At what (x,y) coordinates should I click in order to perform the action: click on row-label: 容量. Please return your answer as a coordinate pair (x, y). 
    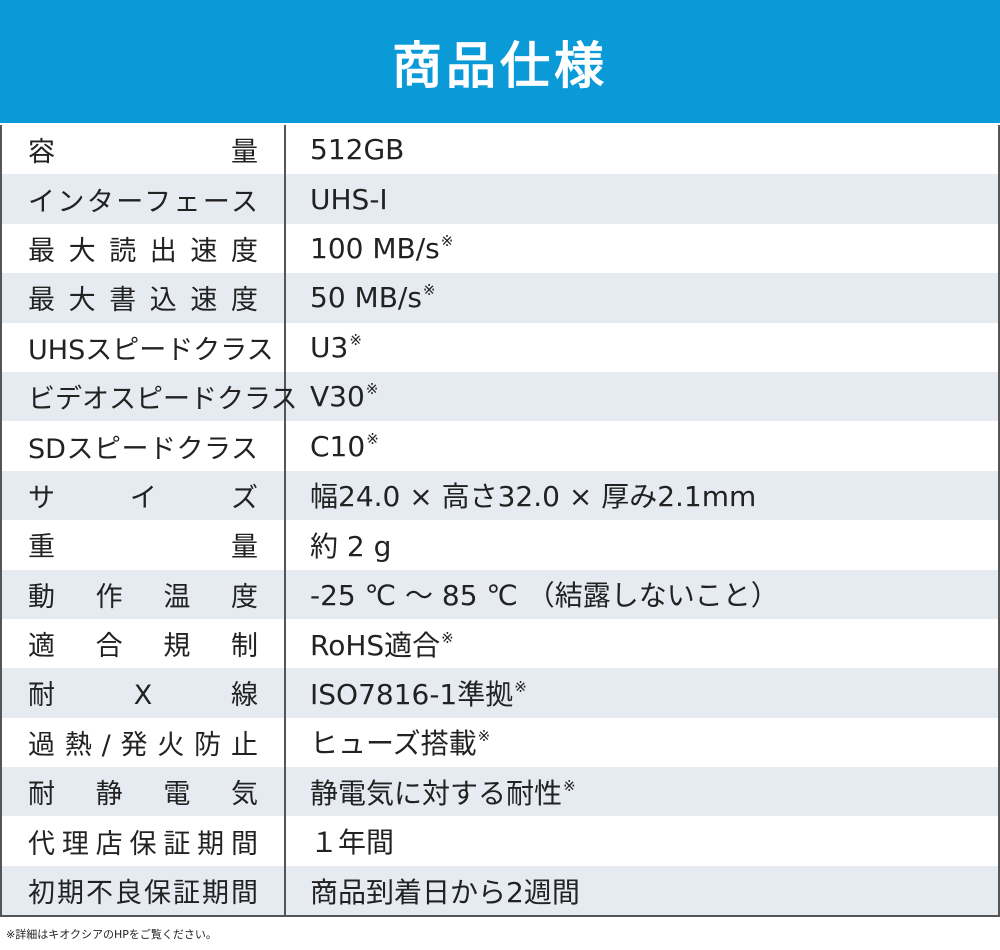
    Looking at the image, I should click on (143, 153).